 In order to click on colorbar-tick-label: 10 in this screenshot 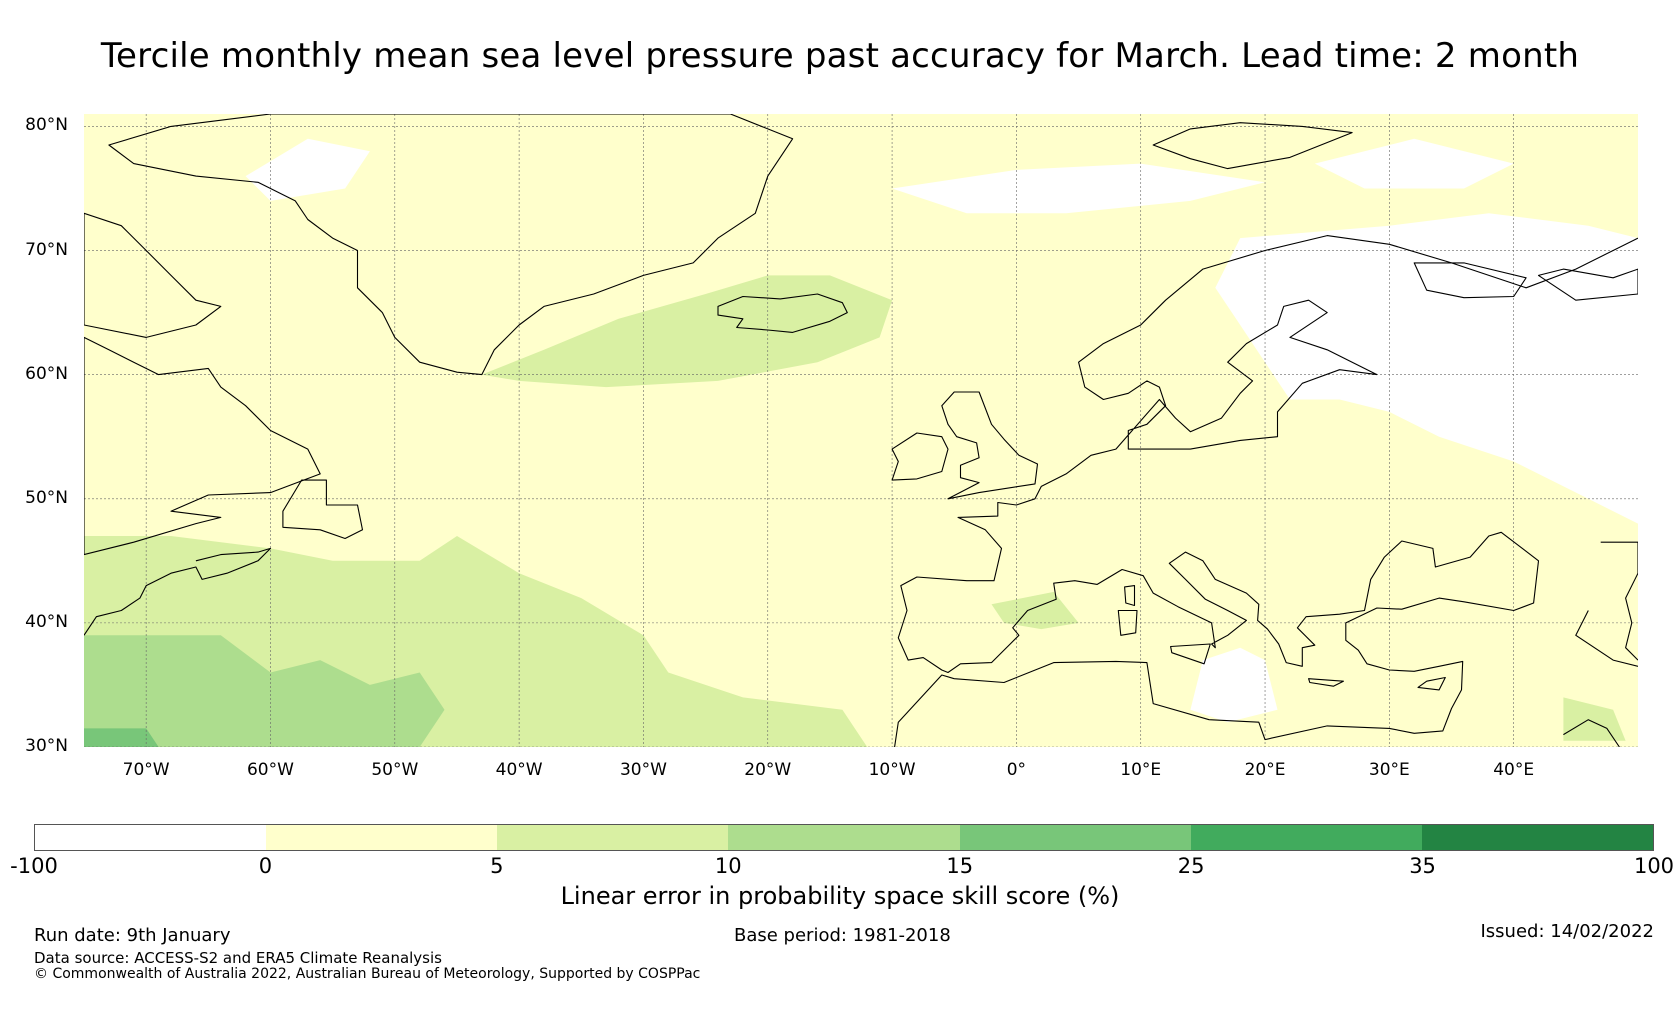, I will do `click(728, 866)`.